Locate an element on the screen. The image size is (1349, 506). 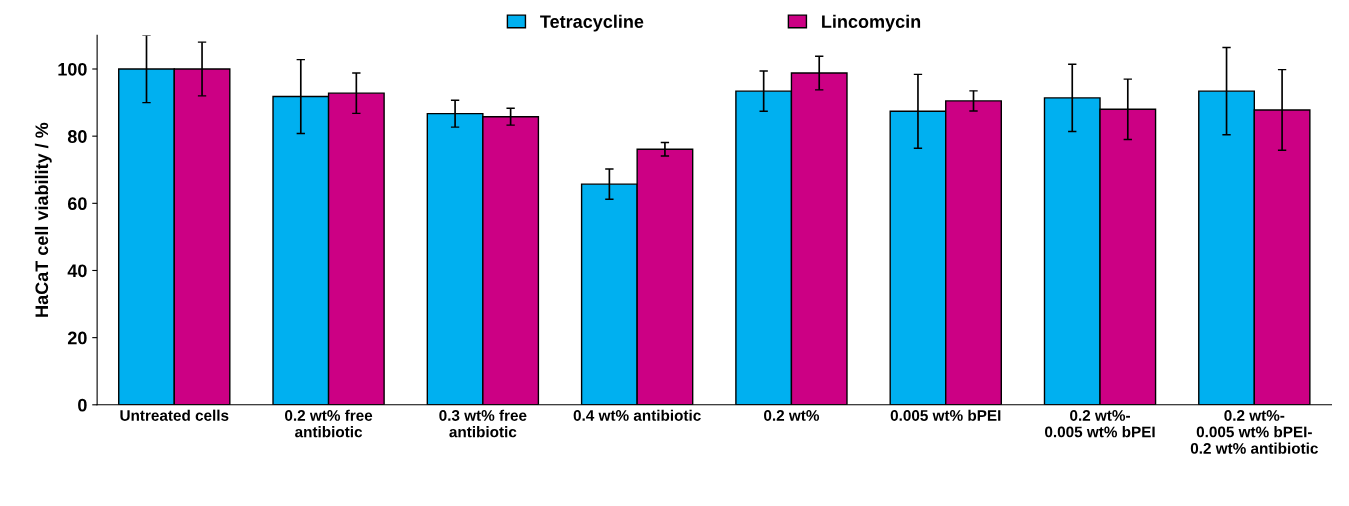
legend-label: Tetracycline is located at coordinates (592, 23).